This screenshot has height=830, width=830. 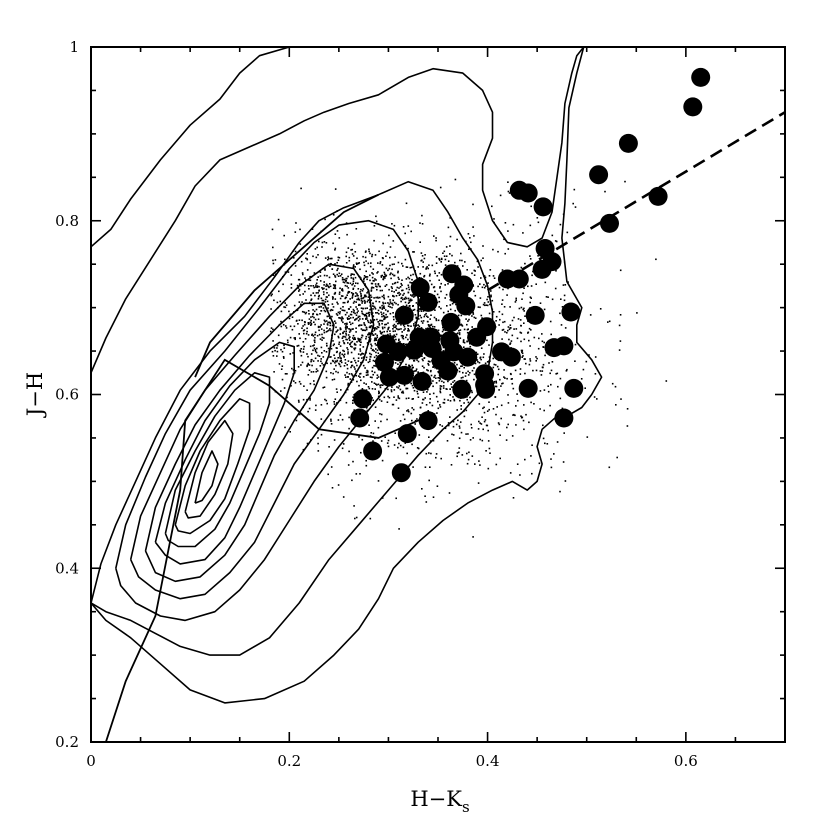 What do you see at coordinates (67, 742) in the screenshot?
I see `y-tick-label: 0.2` at bounding box center [67, 742].